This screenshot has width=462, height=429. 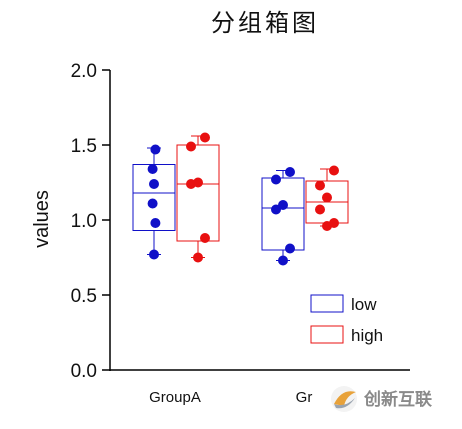 I want to click on y-tick-label: 2.0, so click(x=84, y=71).